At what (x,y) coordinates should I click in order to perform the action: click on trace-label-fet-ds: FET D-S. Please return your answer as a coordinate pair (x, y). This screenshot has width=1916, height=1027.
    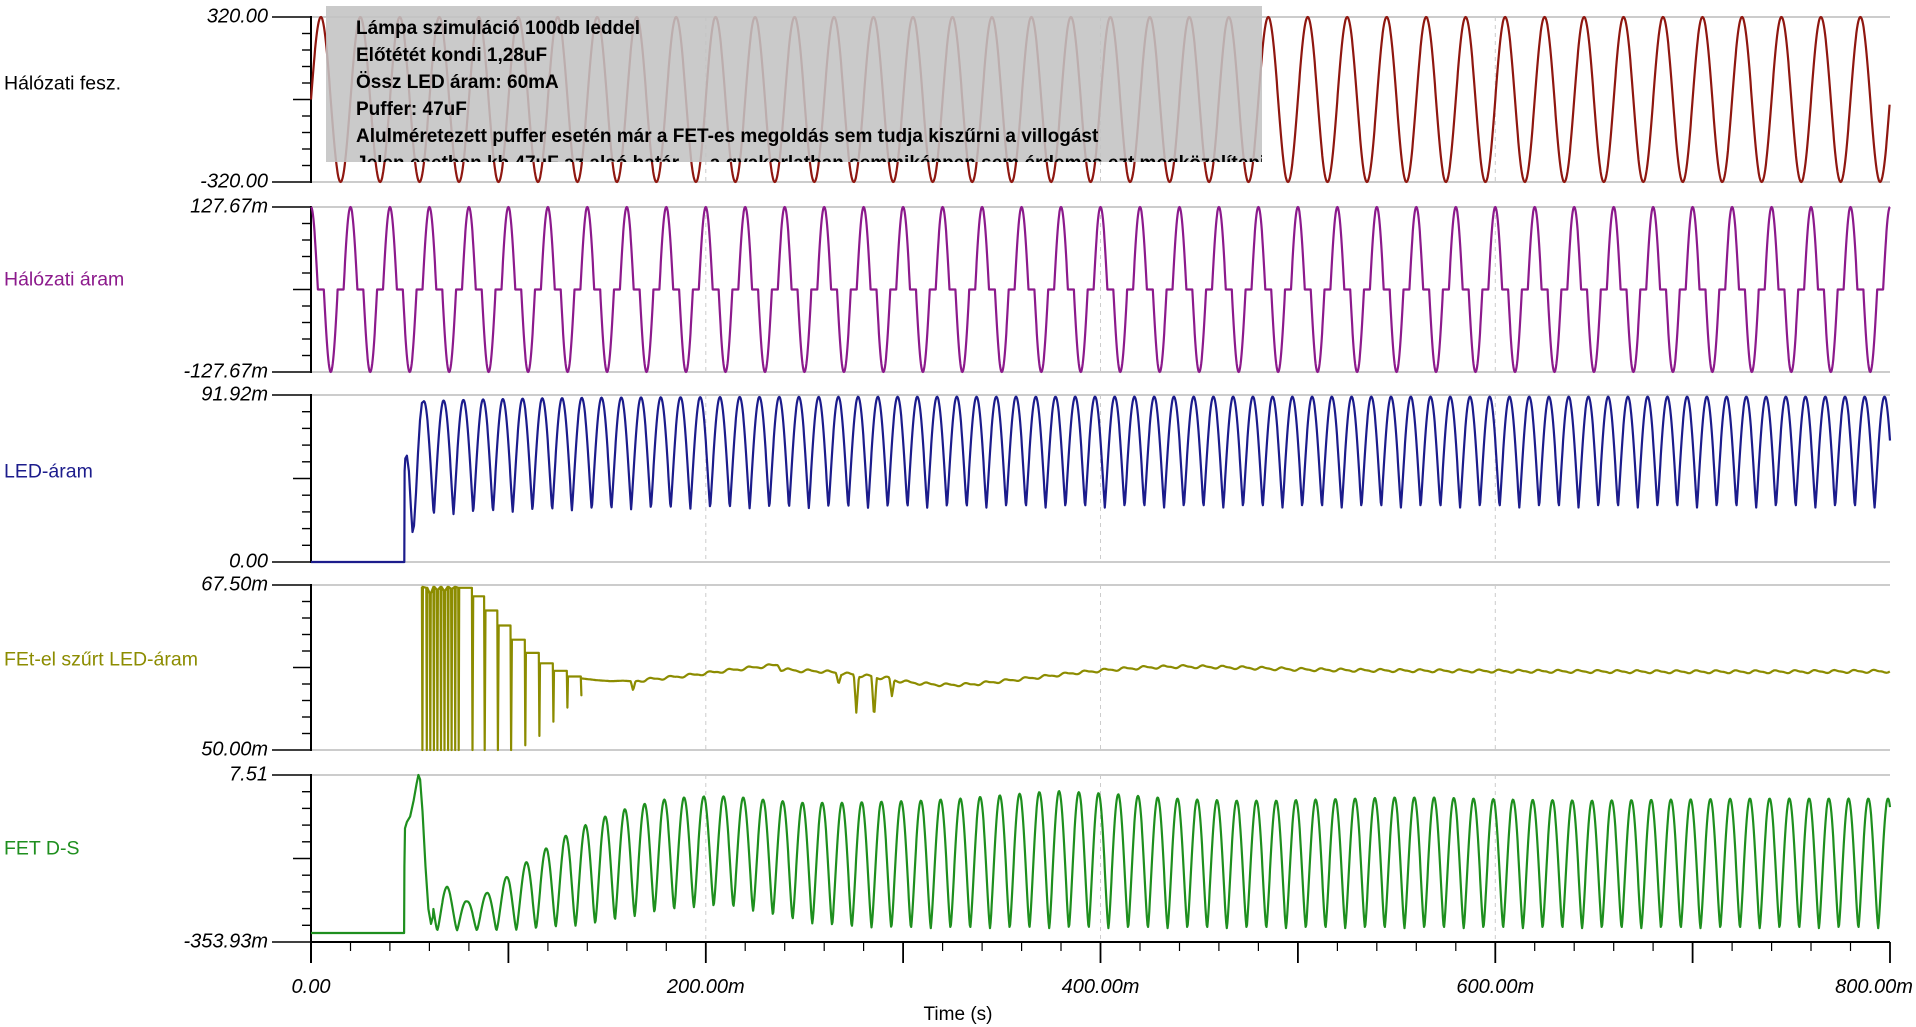
    Looking at the image, I should click on (42, 848).